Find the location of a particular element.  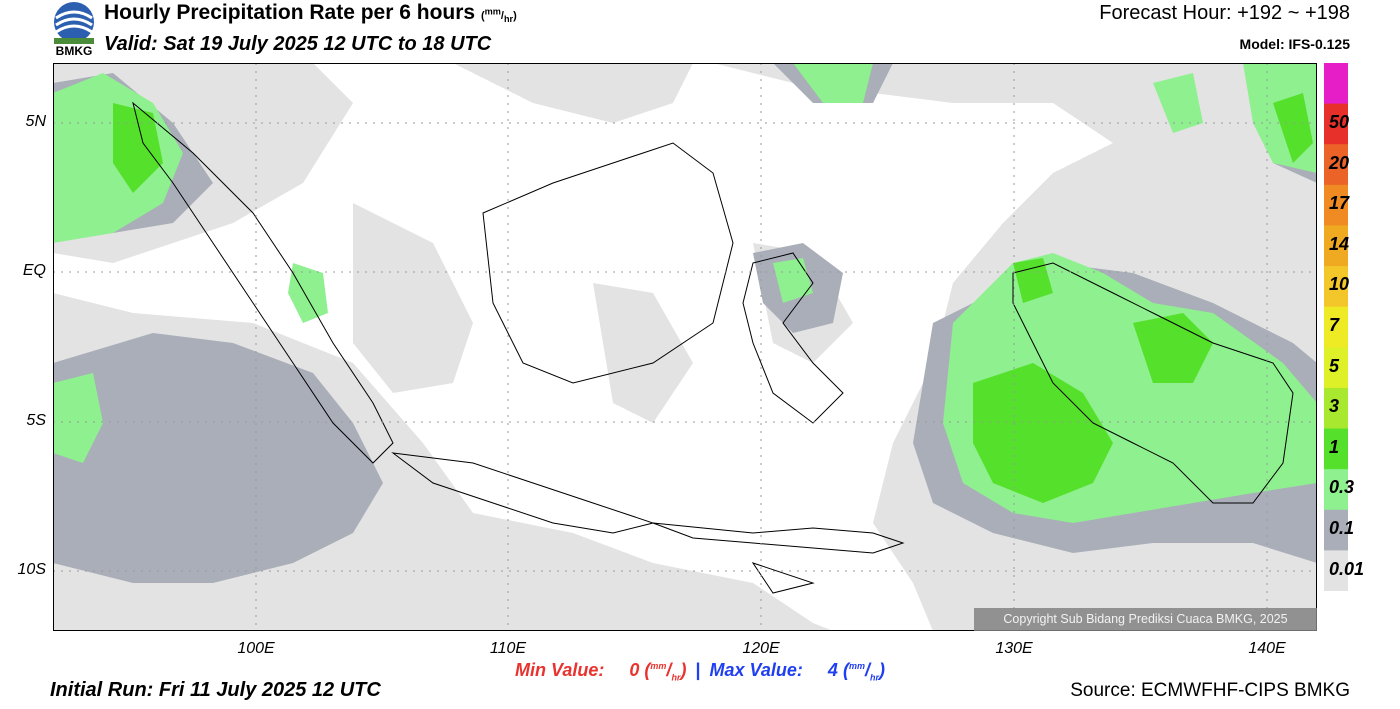

title-unit: (mm/hr) is located at coordinates (498, 15).